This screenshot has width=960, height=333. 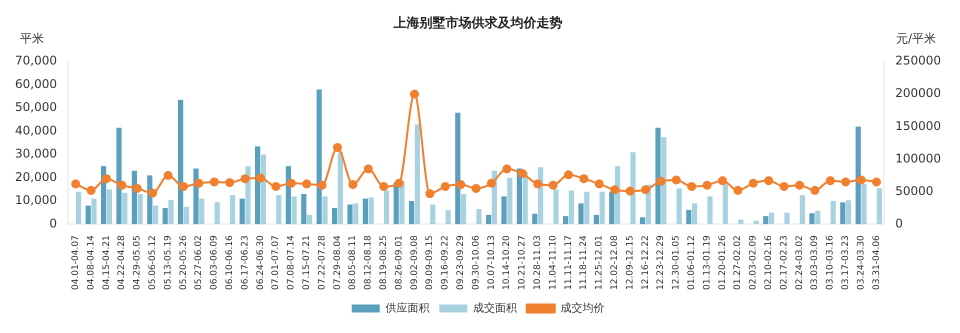 I want to click on y2-axis-title: 元/平米, so click(x=916, y=39).